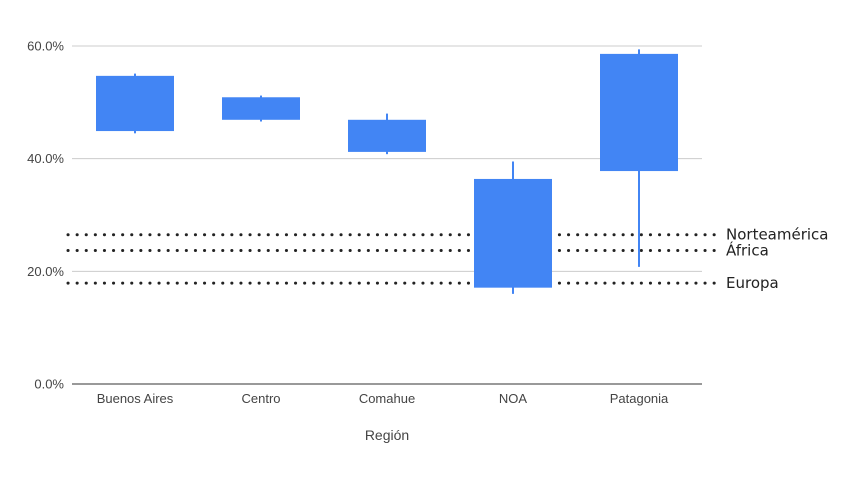  What do you see at coordinates (45, 158) in the screenshot?
I see `y-tick-label: 40.0%` at bounding box center [45, 158].